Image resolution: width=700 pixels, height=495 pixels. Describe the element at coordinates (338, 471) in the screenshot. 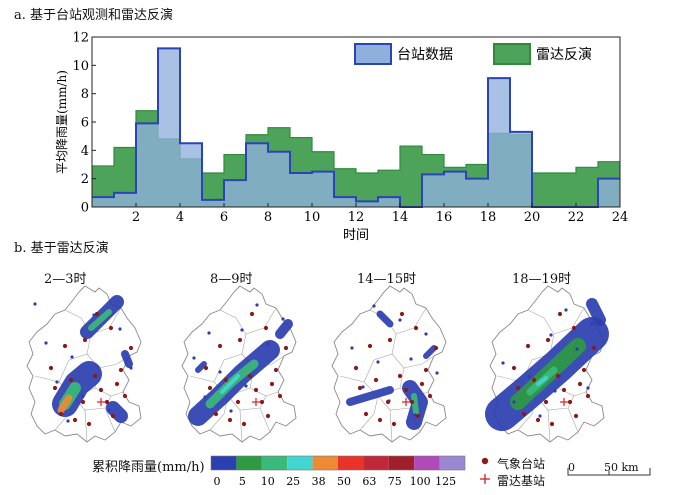

I see `colorbar: 0 5 10 25 38 50 63 75 100 125` at that location.